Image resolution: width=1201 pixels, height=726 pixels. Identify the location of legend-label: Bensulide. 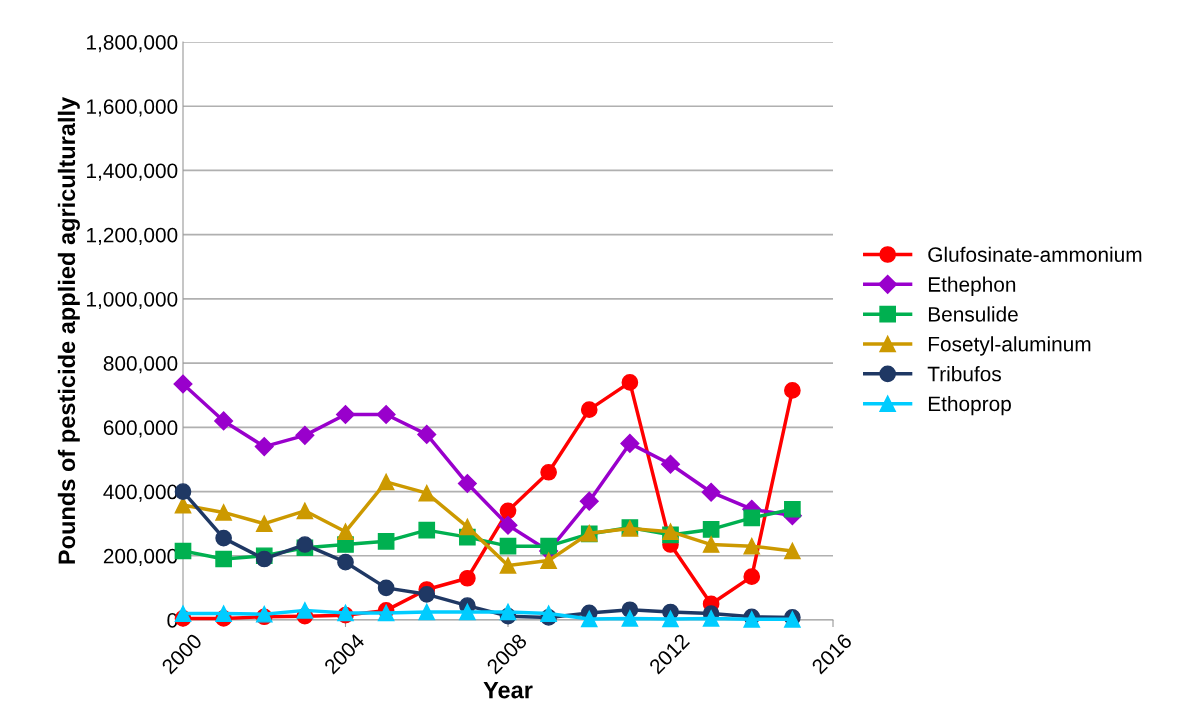
(973, 314).